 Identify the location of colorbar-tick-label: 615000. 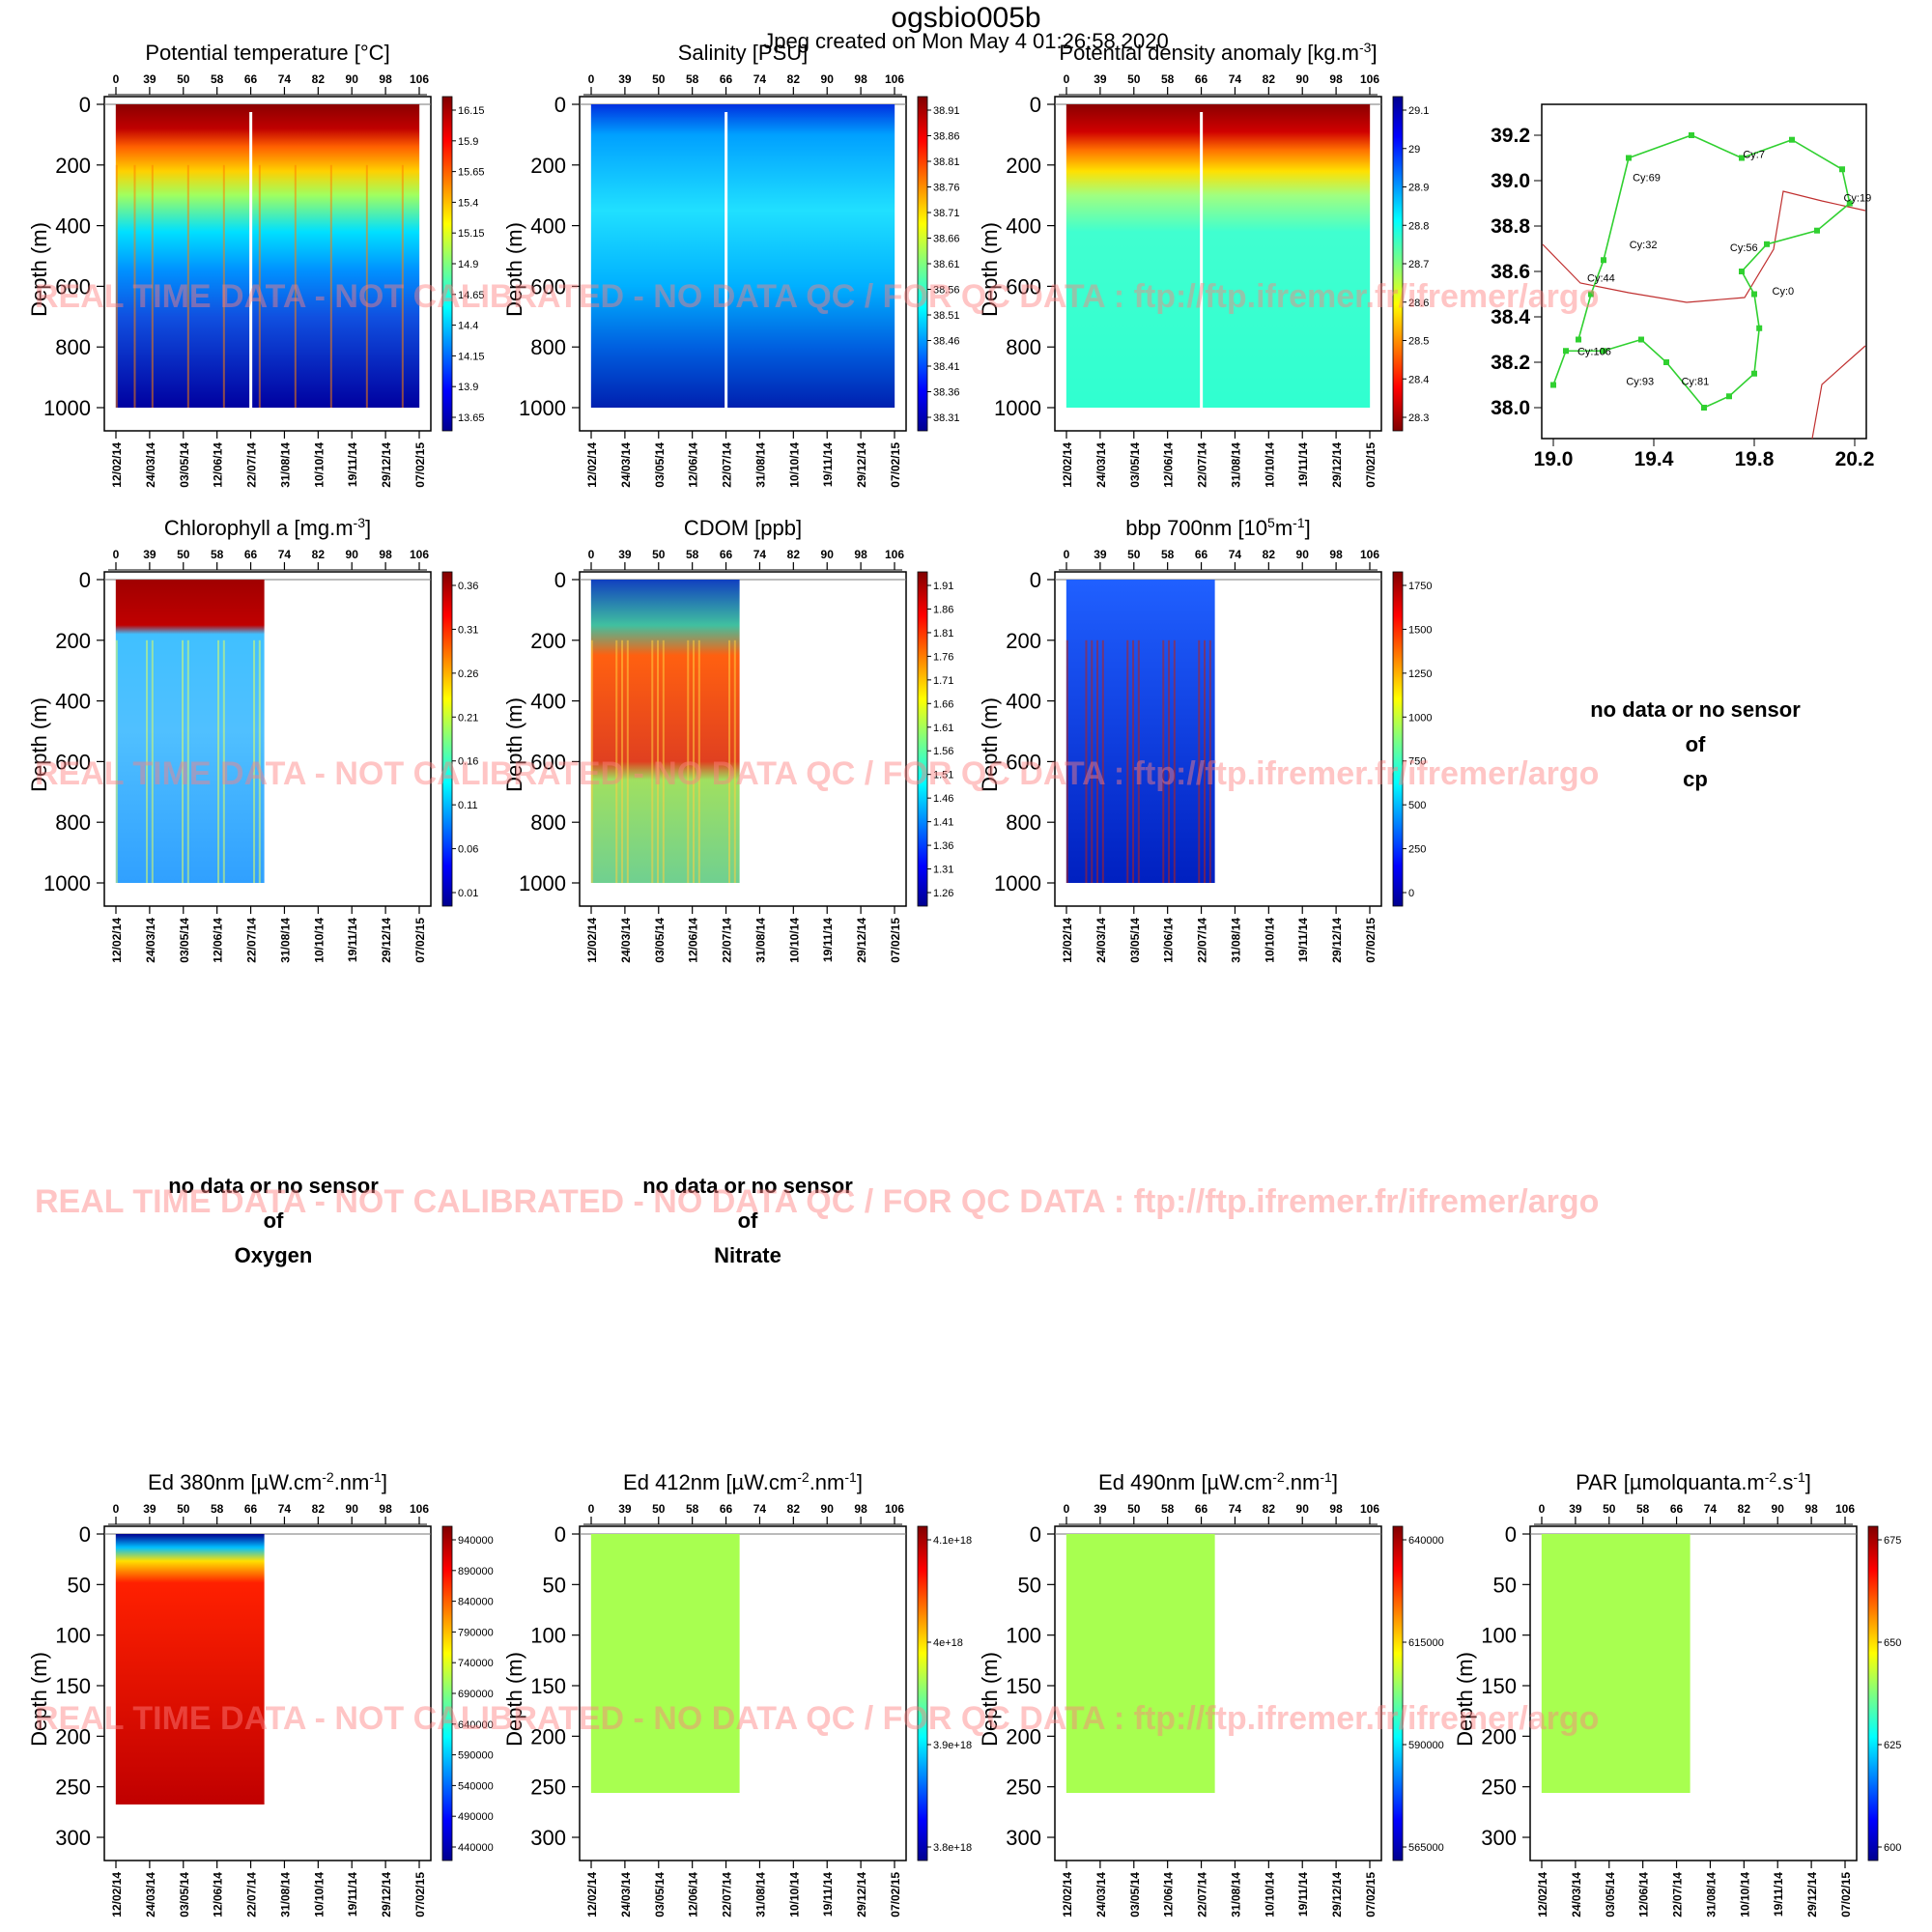
(1426, 1643).